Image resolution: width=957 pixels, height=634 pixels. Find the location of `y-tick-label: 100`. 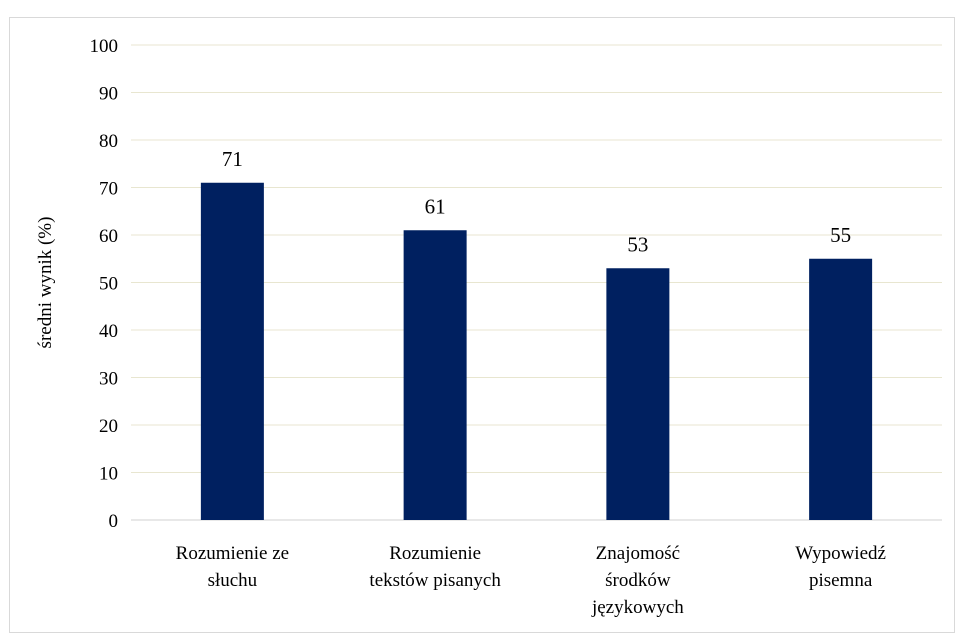

y-tick-label: 100 is located at coordinates (104, 46).